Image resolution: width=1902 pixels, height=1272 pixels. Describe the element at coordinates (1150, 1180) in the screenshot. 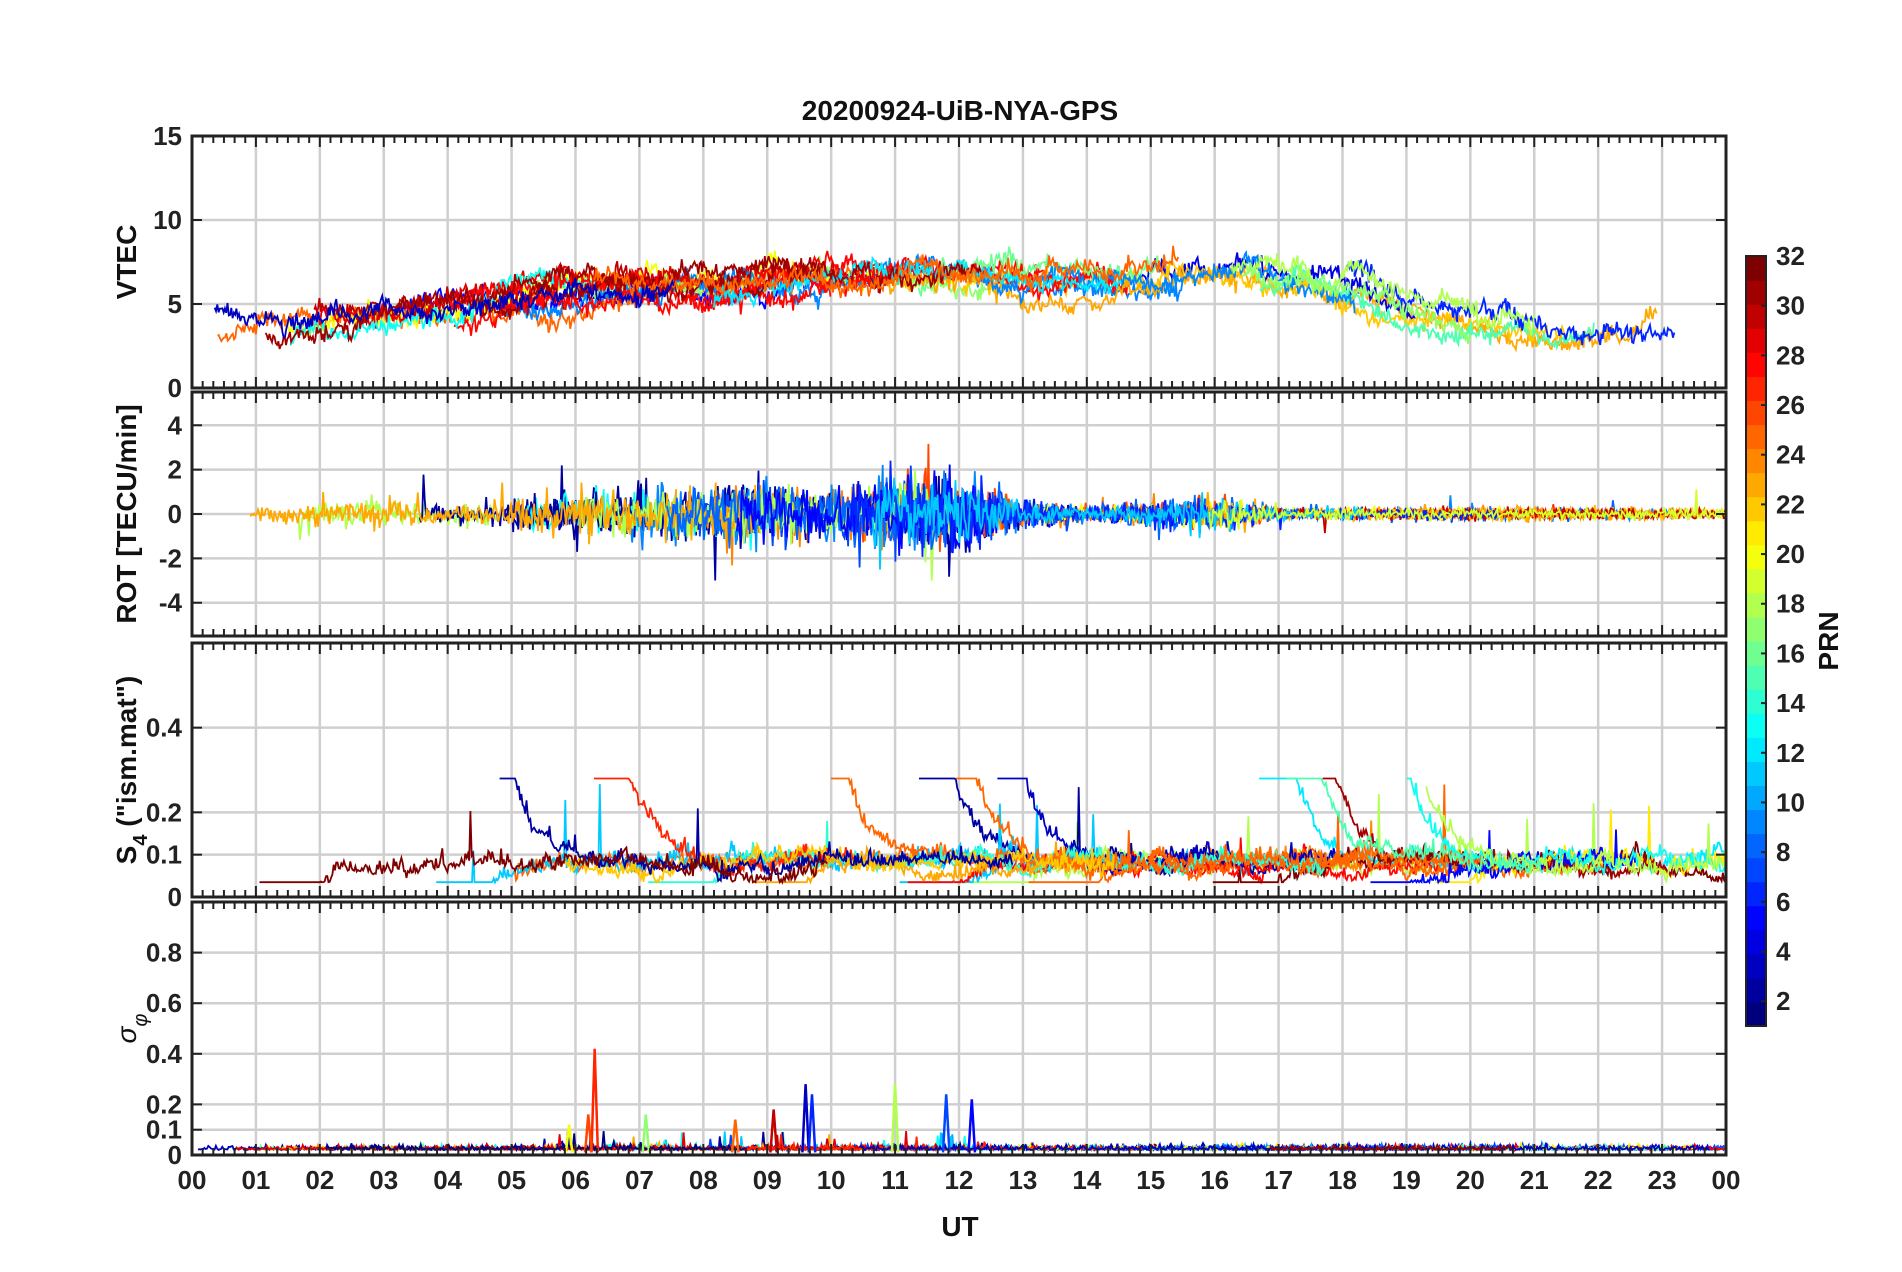

I see `x-tick-label: 15` at that location.